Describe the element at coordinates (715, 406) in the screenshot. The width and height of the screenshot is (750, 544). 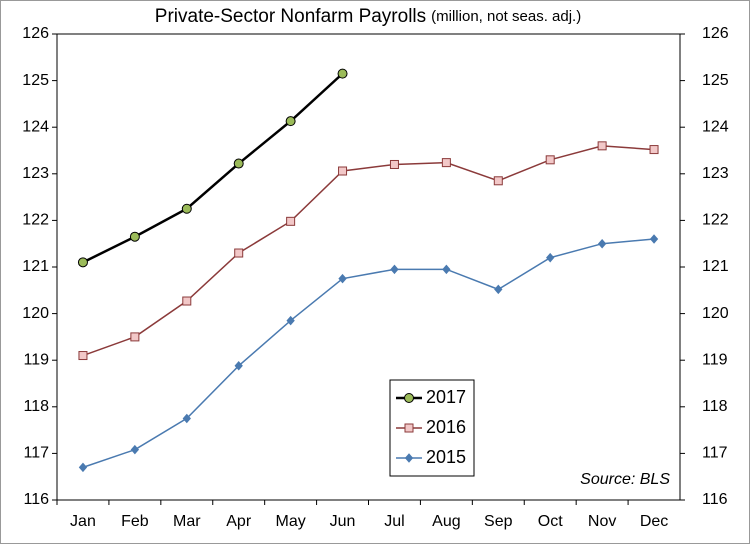
I see `y2-tick-label: 118` at that location.